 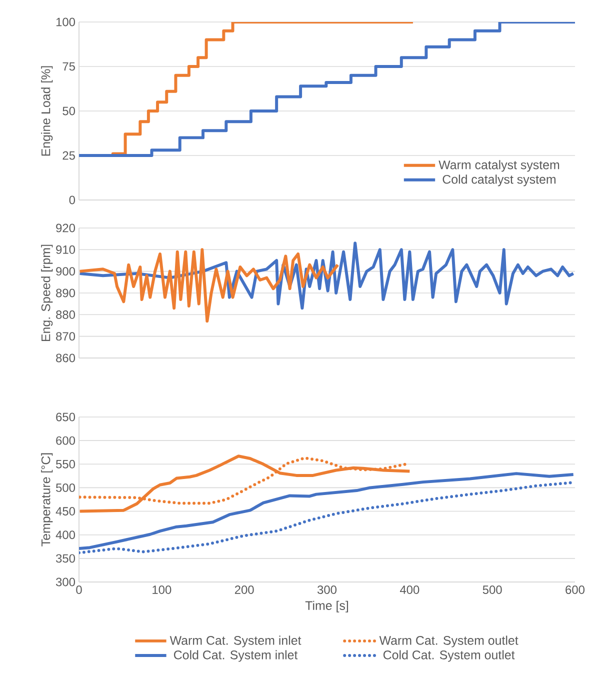 I want to click on y-tick-label: 75, so click(x=68, y=66).